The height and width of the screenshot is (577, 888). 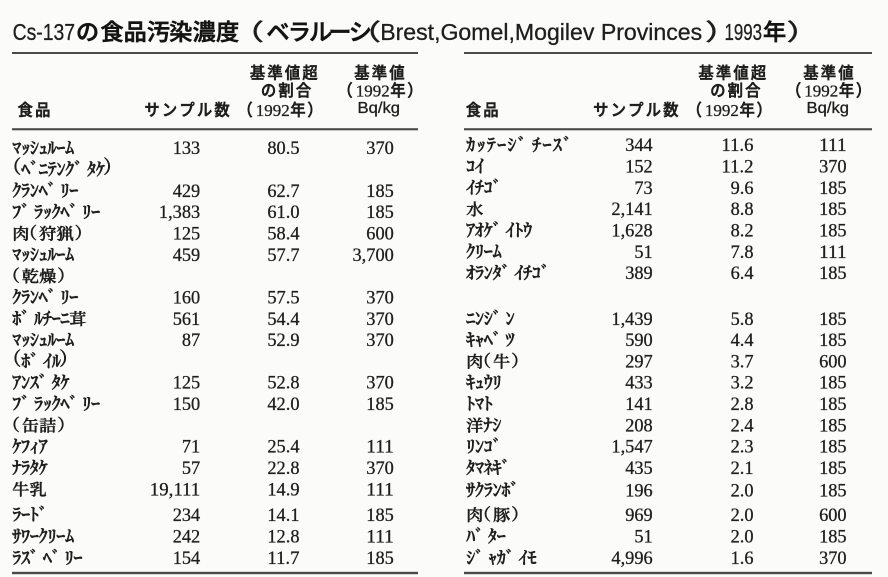 What do you see at coordinates (643, 188) in the screenshot?
I see `svg-text: 73` at bounding box center [643, 188].